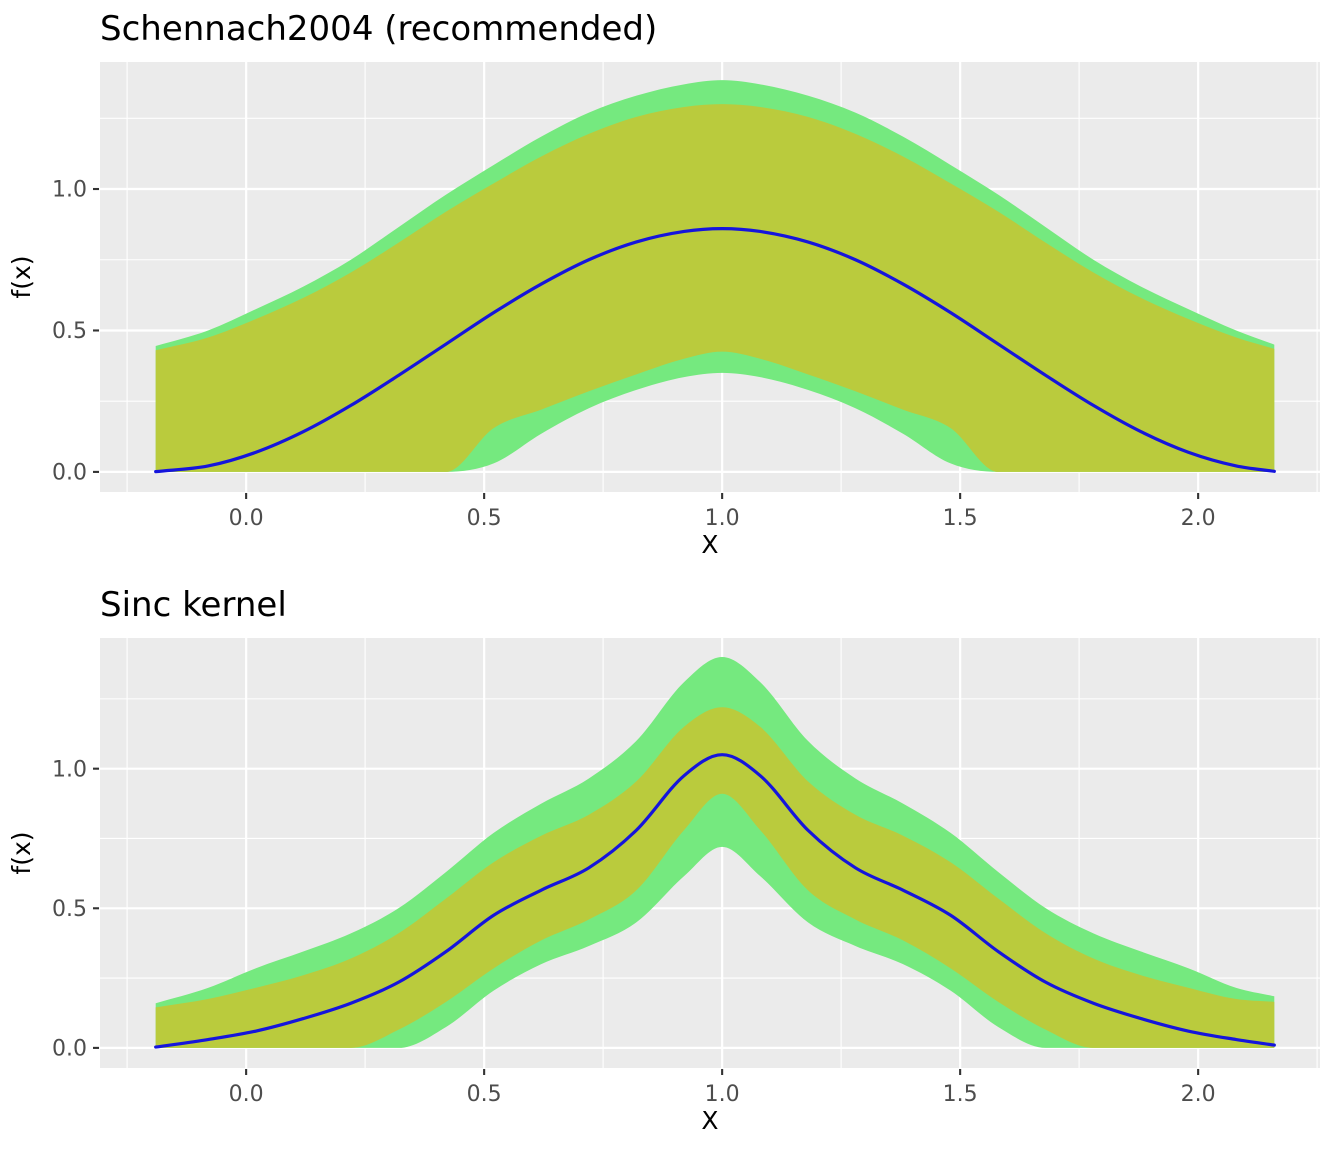  What do you see at coordinates (378, 29) in the screenshot?
I see `chart-title: Schennach2004 (recommended)` at bounding box center [378, 29].